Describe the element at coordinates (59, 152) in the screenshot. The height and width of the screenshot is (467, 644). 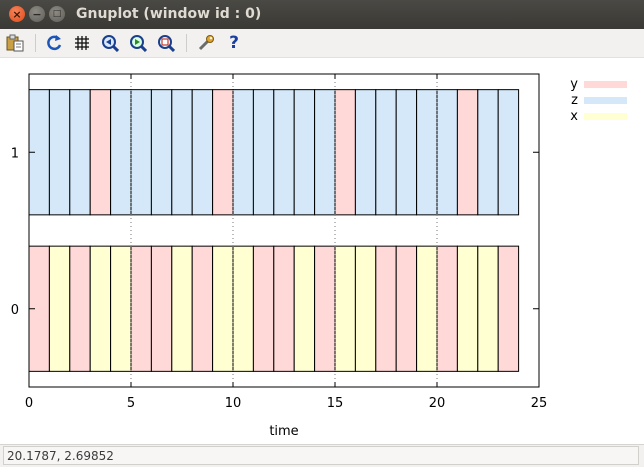
I see `segment-row1-1-z` at that location.